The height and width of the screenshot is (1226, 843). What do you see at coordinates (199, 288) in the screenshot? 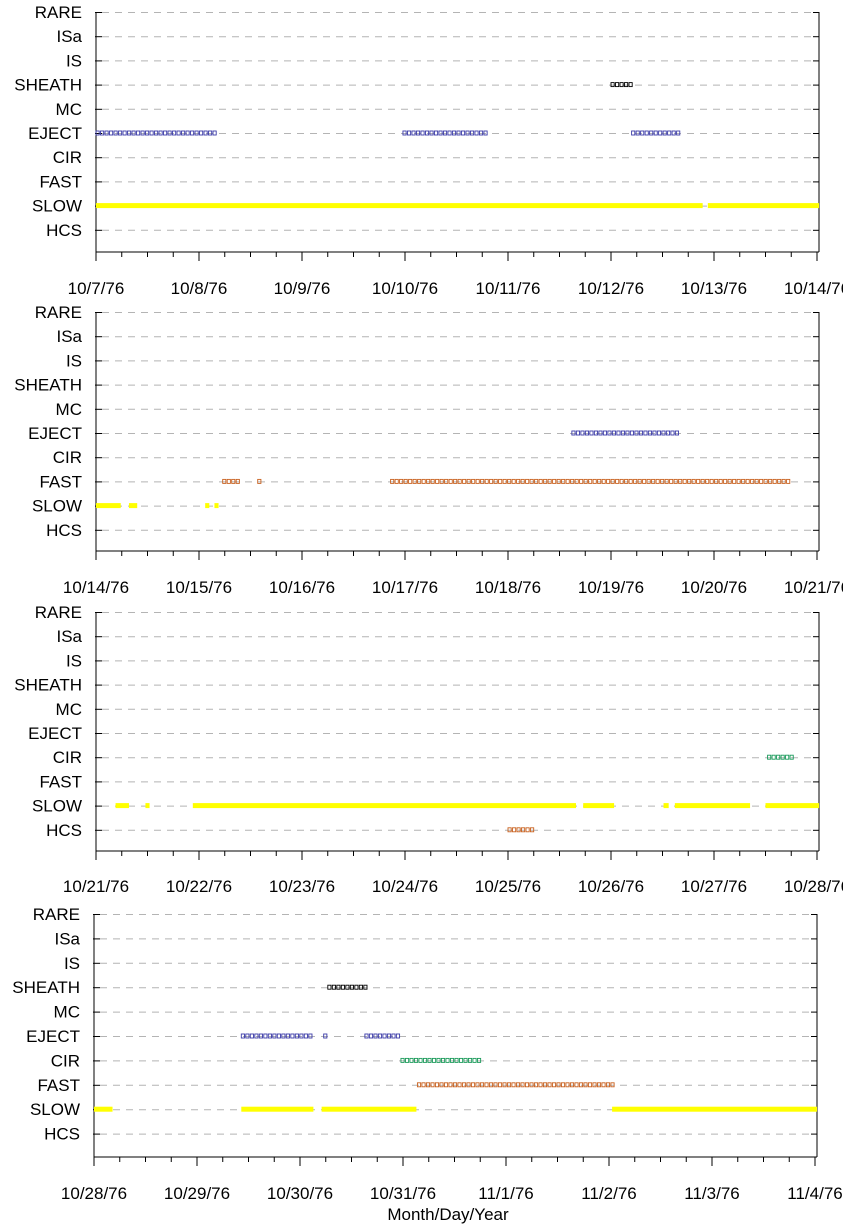
I see `x-tick-label: 10/8/76` at bounding box center [199, 288].